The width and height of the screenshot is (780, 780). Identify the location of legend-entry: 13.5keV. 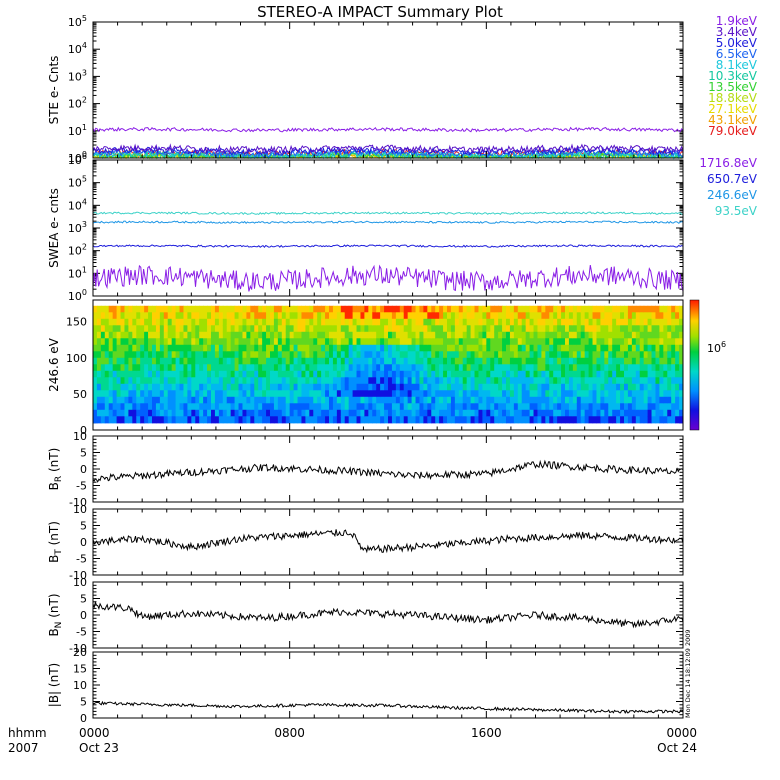
(733, 87).